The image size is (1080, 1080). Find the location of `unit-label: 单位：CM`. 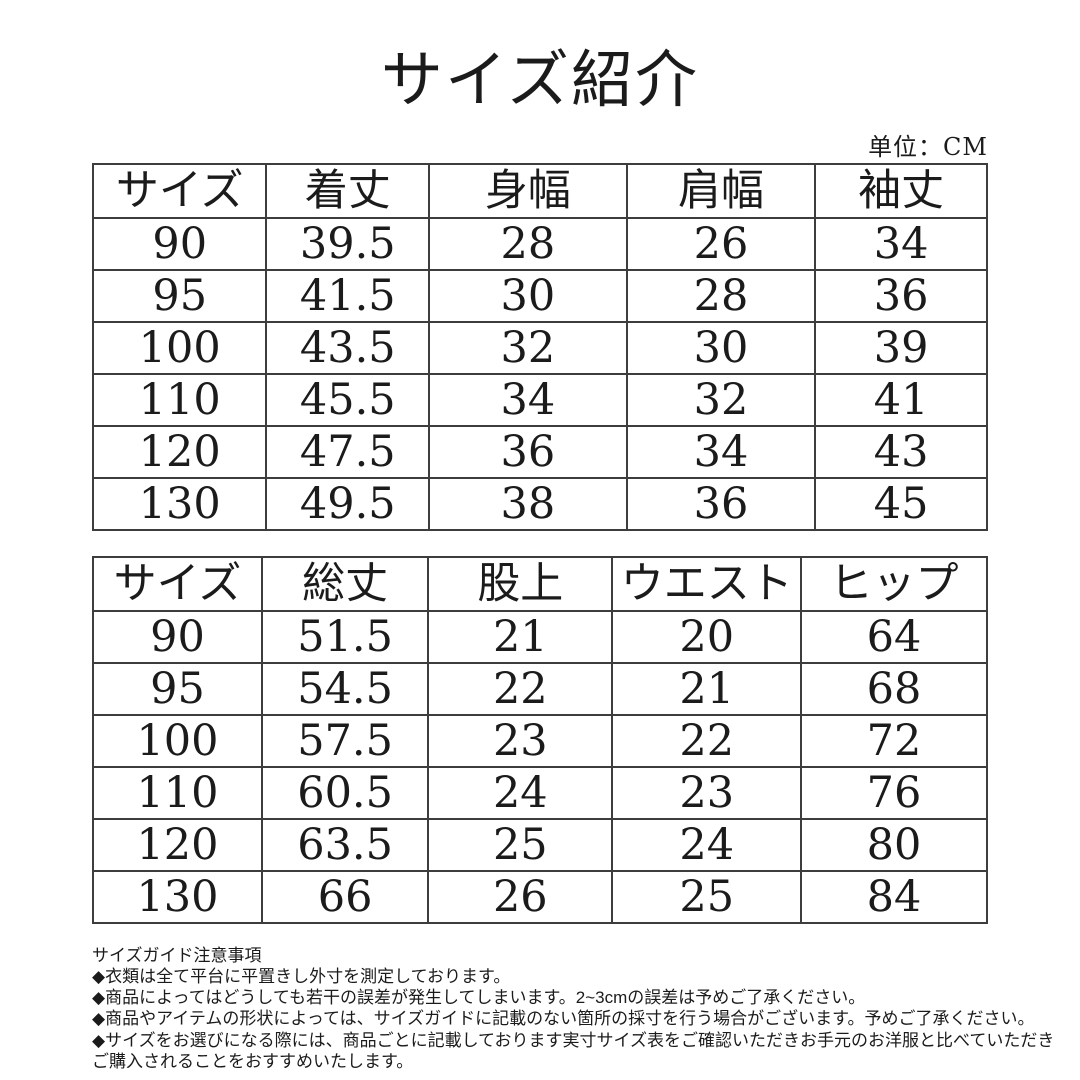

unit-label: 单位：CM is located at coordinates (928, 147).